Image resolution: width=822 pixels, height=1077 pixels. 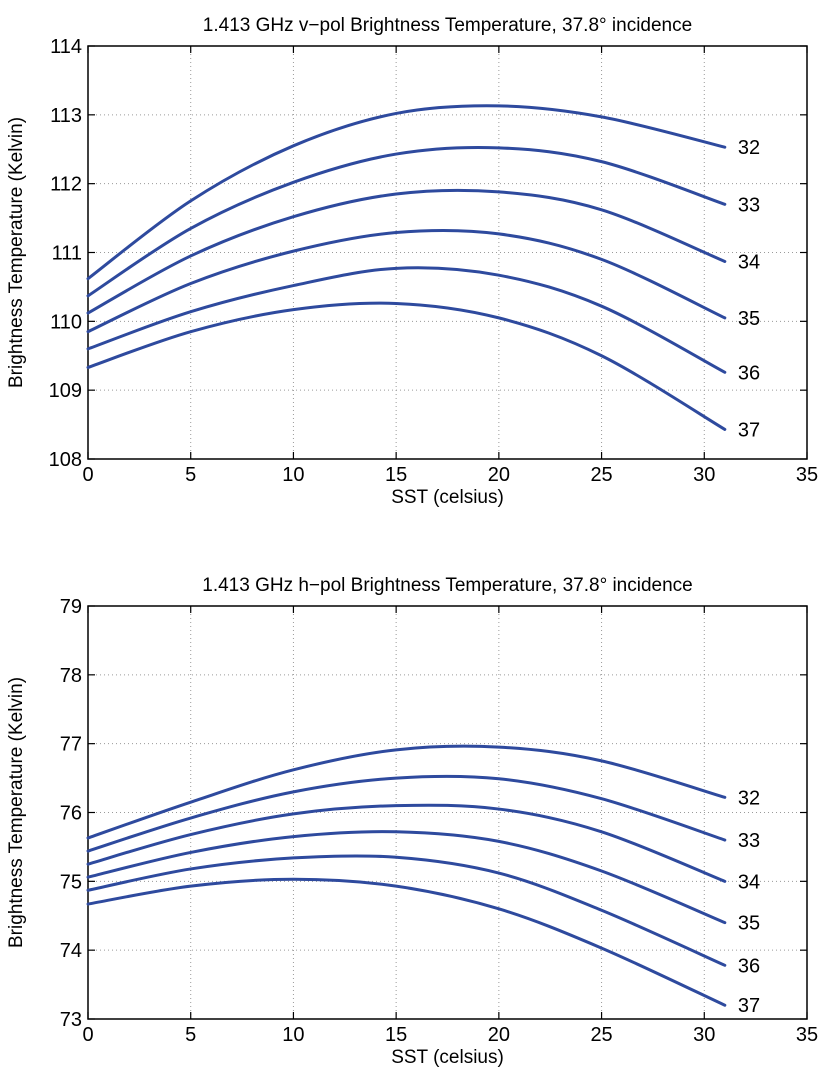 What do you see at coordinates (67, 254) in the screenshot?
I see `y-tick-label: 111` at bounding box center [67, 254].